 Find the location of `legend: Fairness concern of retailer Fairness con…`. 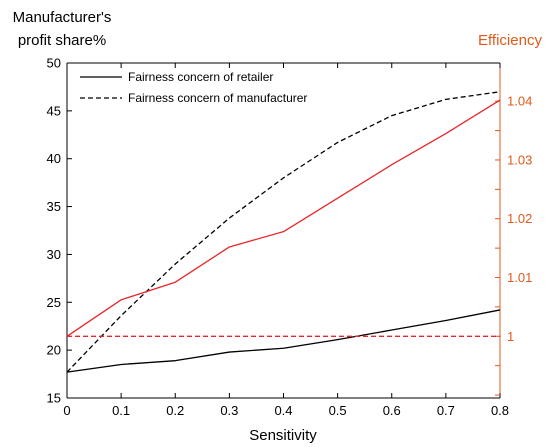

legend: Fairness concern of retailer Fairness con… is located at coordinates (193, 87).